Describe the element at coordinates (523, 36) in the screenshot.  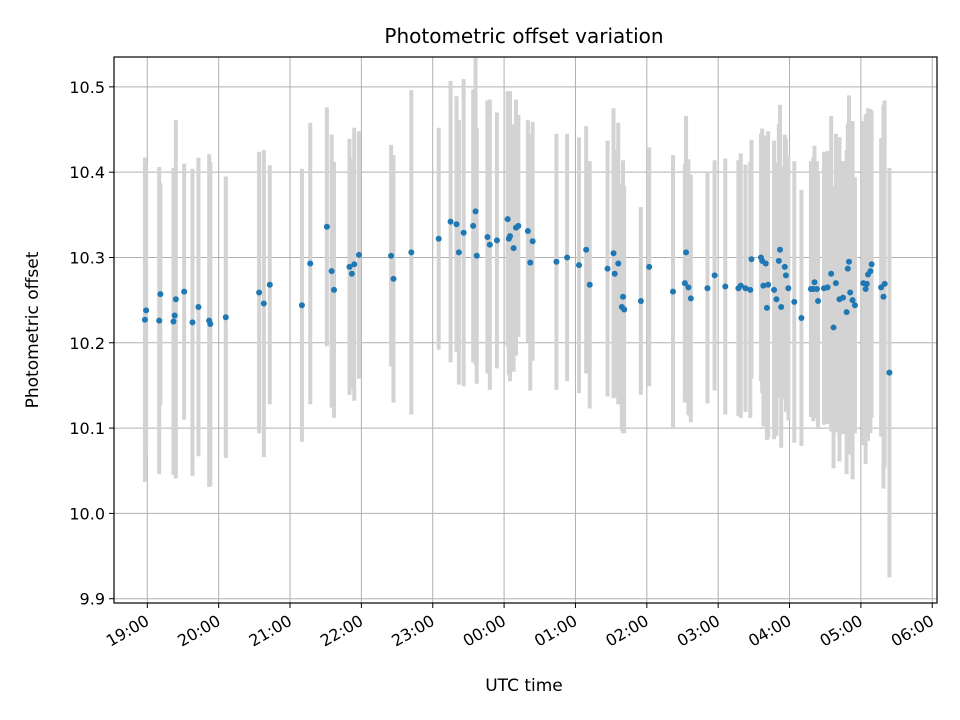
I see `chart-title: Photometric offset variation` at that location.